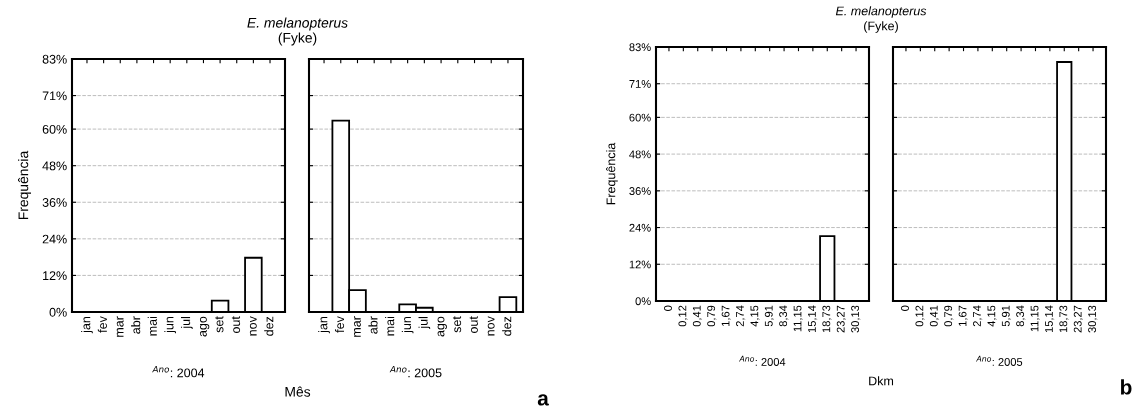  I want to click on text: a, so click(543, 400).